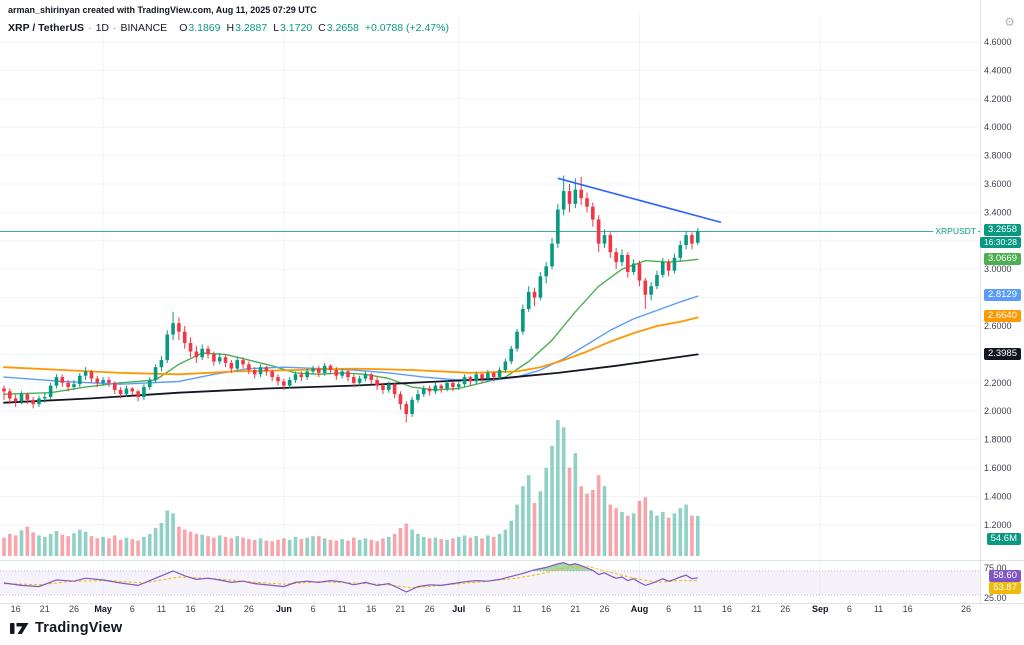 The width and height of the screenshot is (1024, 645). Describe the element at coordinates (1009, 22) in the screenshot. I see `settings-icon: ⚙` at that location.